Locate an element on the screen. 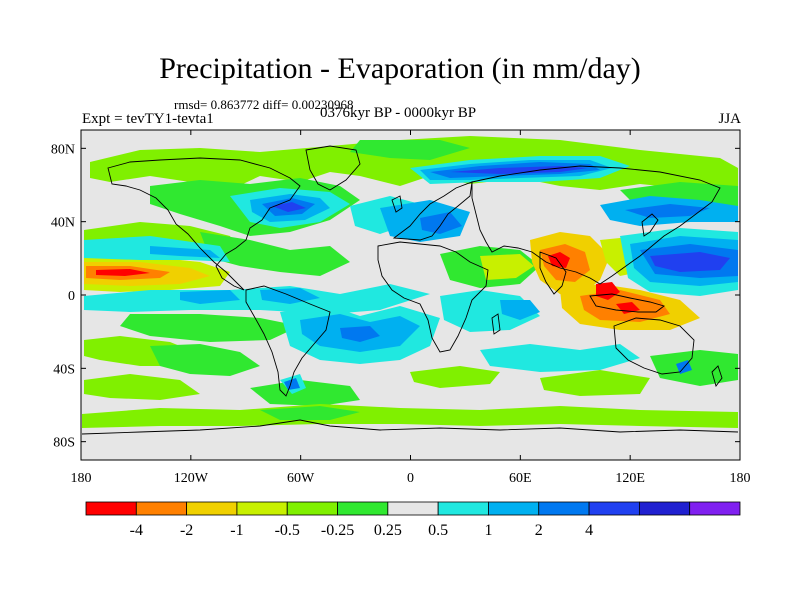  x-tick-label: 0 is located at coordinates (410, 478).